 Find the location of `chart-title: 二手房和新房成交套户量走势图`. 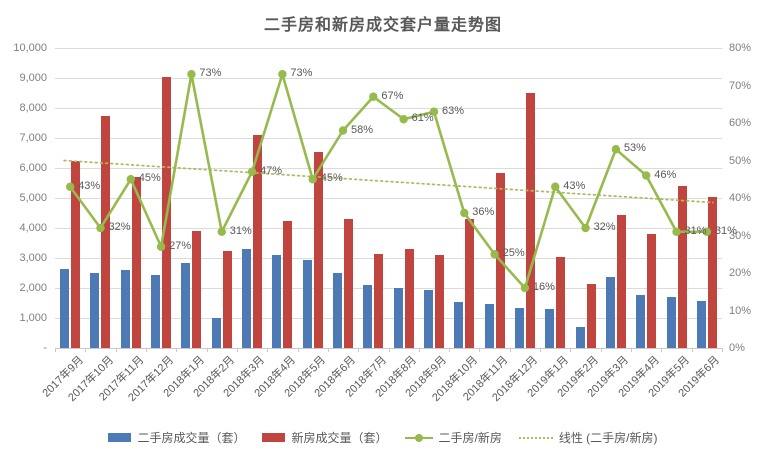

chart-title: 二手房和新房成交套户量走势图 is located at coordinates (382, 25).